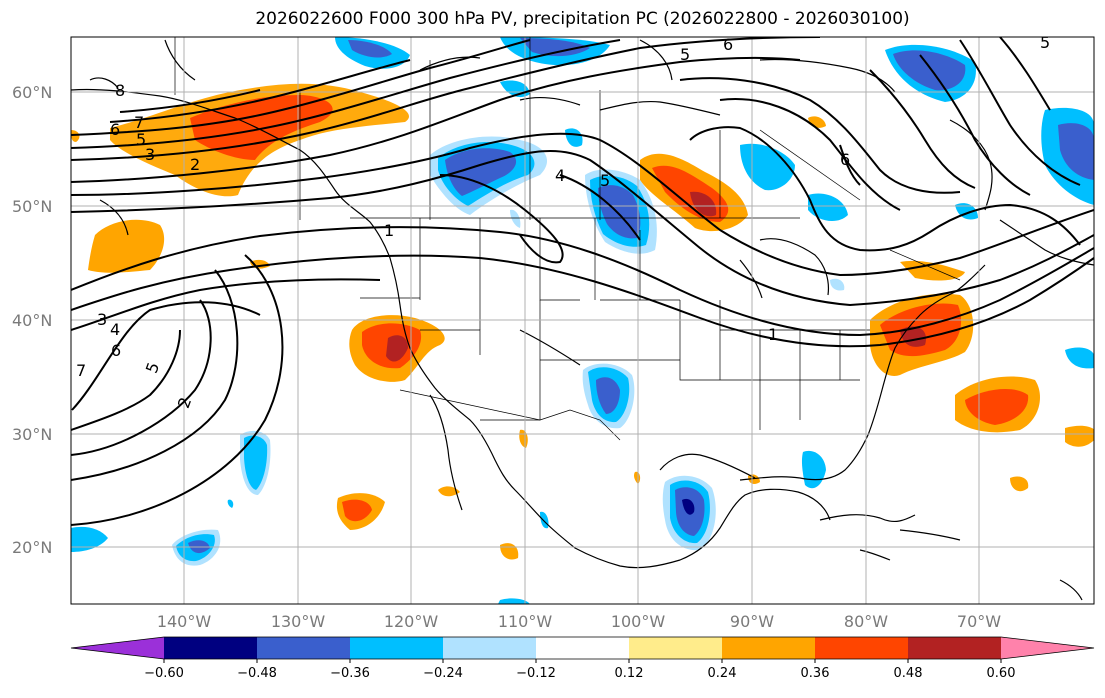  I want to click on colorbar-tick-label: −0.24, so click(443, 673).